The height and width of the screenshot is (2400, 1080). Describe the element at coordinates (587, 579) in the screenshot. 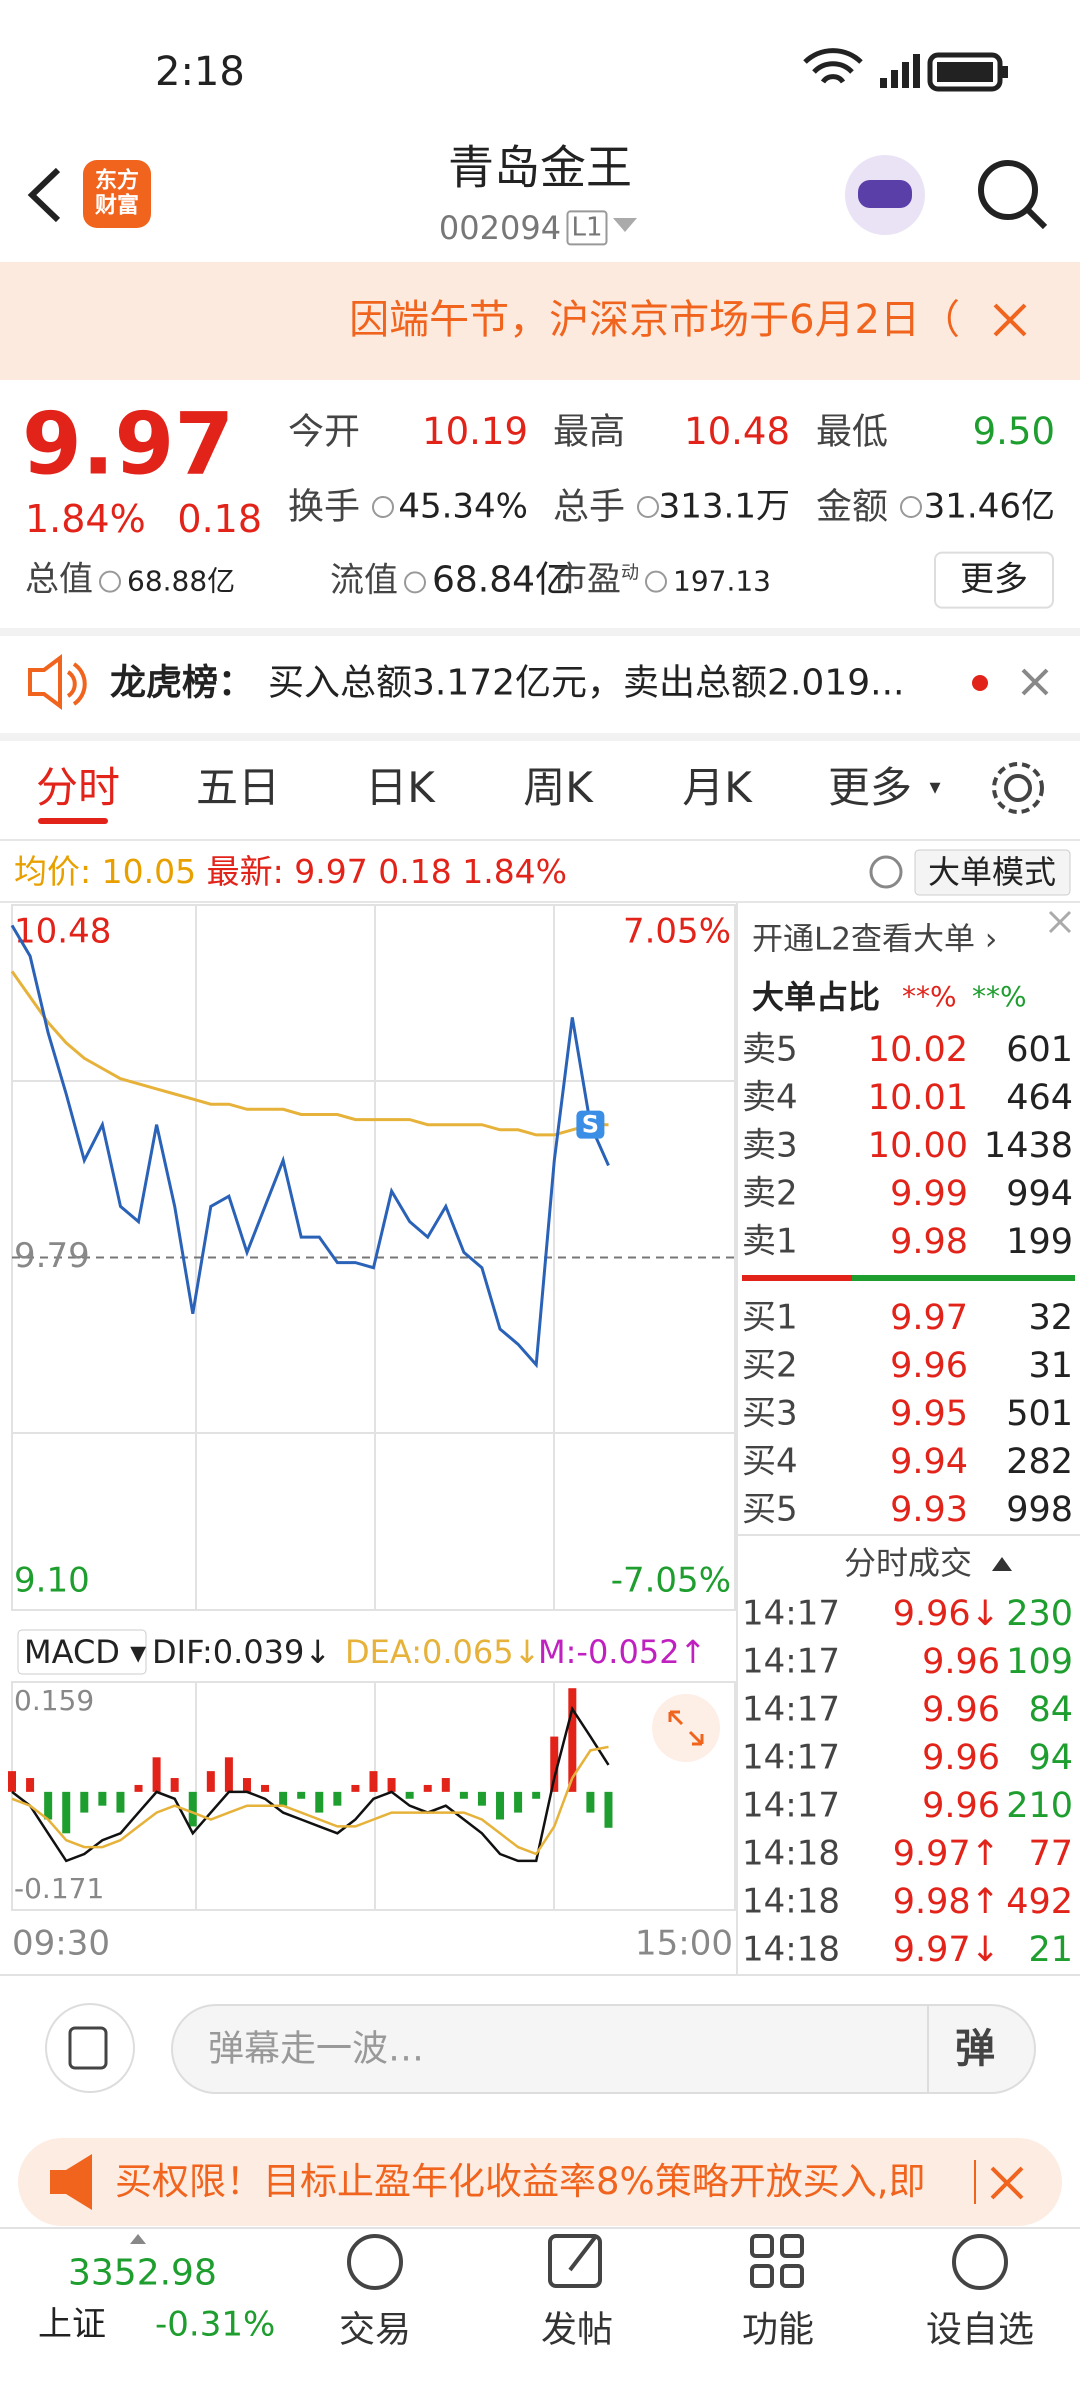

I see `stat-label: 市盈` at that location.